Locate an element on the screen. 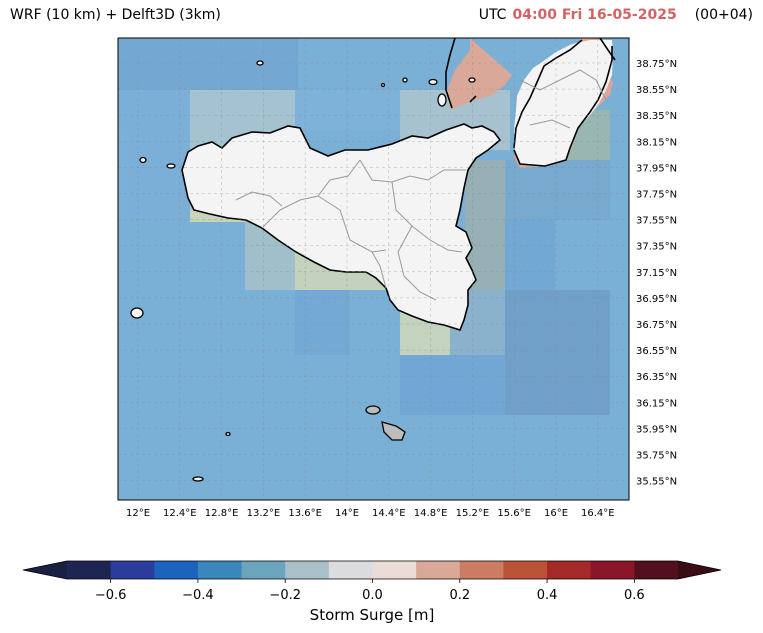  lat-label: 37.15°N is located at coordinates (656, 273).